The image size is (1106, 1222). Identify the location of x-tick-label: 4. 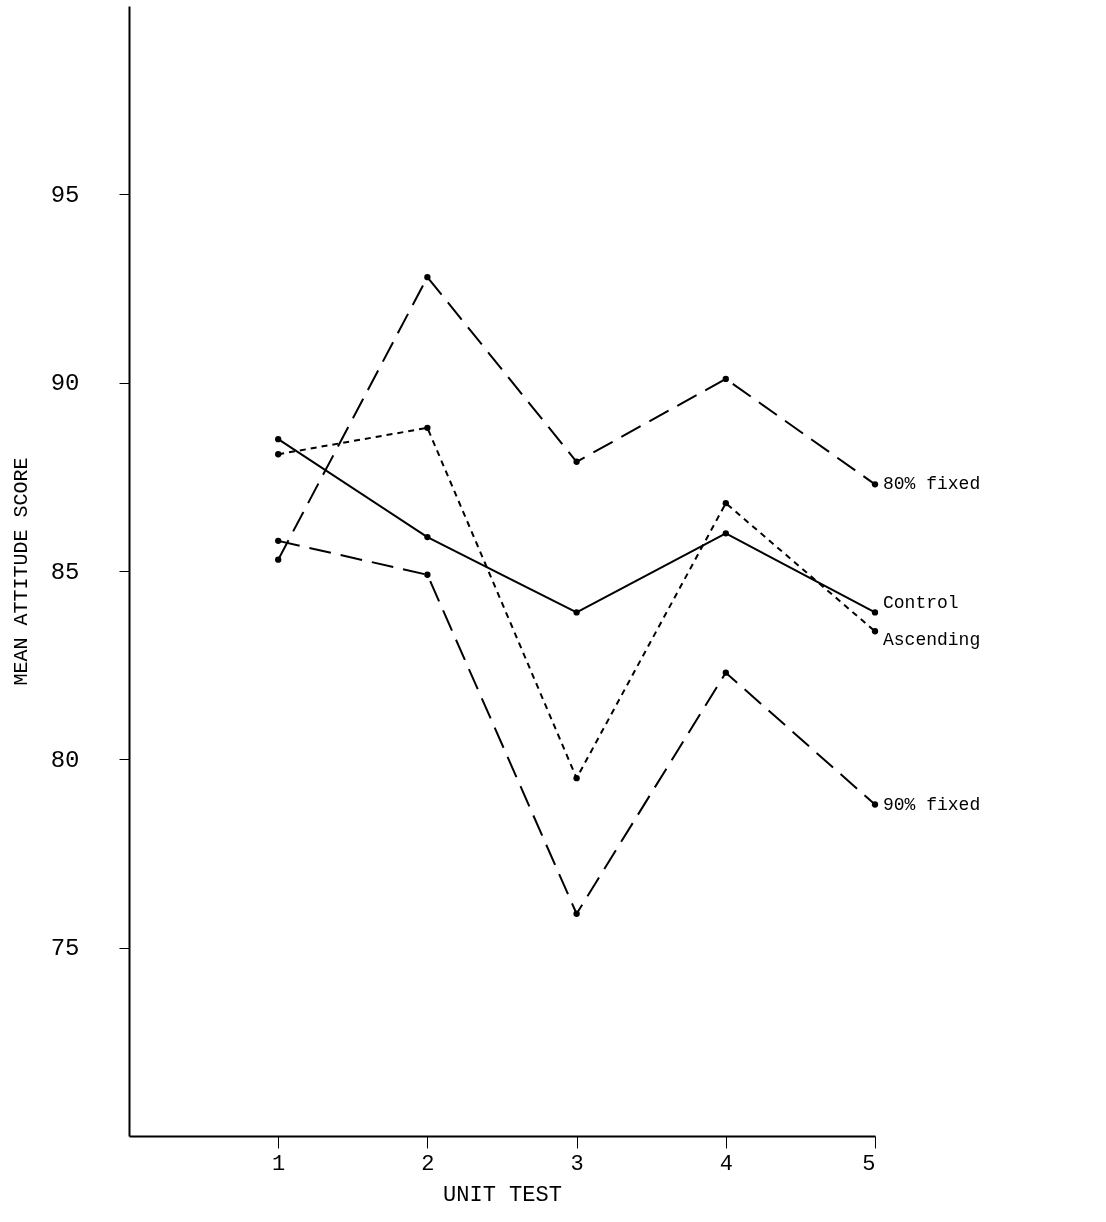
(726, 1164).